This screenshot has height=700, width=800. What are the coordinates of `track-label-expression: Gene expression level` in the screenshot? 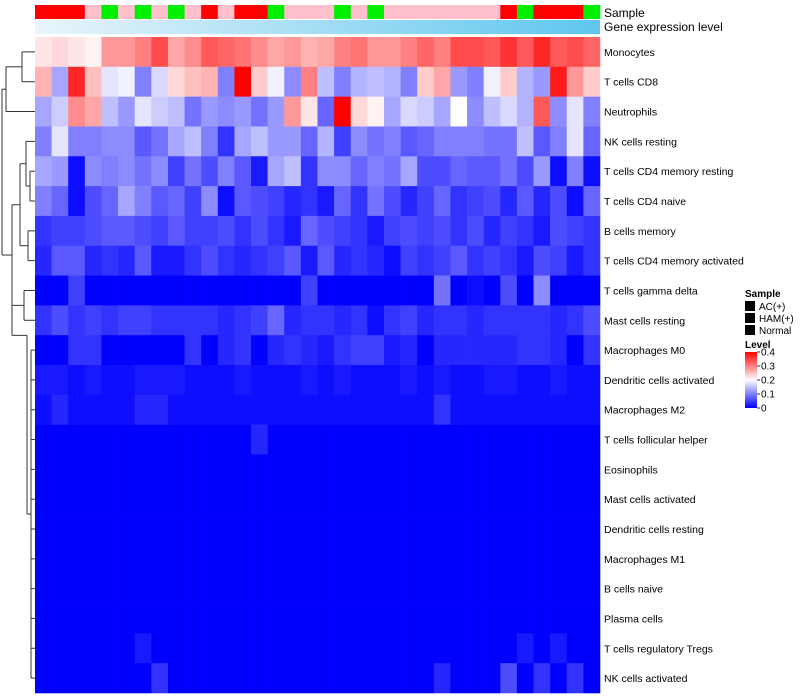 It's located at (663, 27).